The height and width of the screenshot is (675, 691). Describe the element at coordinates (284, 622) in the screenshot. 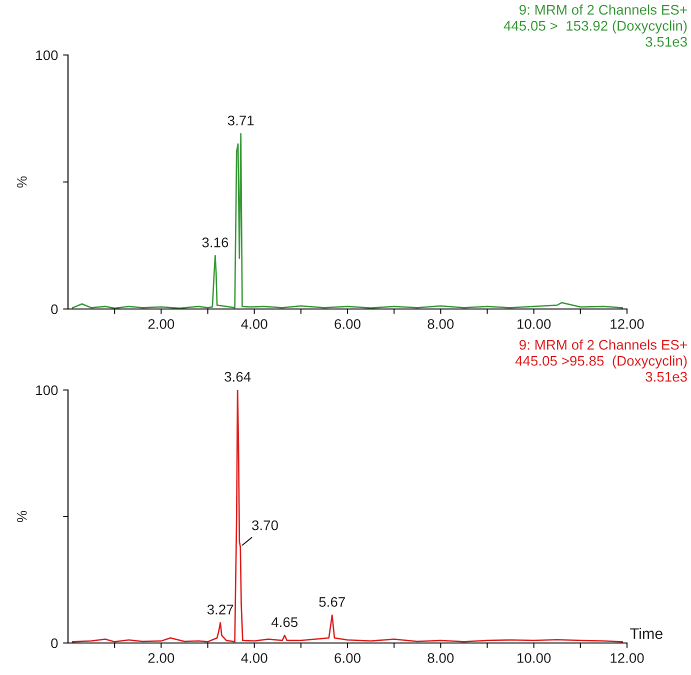

I see `annotation: 4.65` at that location.